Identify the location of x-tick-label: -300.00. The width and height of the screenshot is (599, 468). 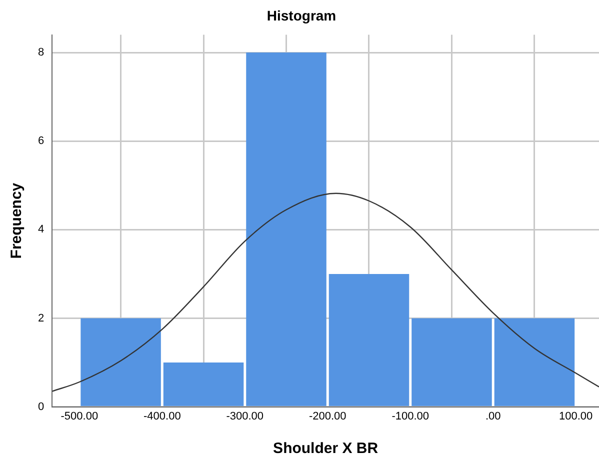
(245, 416).